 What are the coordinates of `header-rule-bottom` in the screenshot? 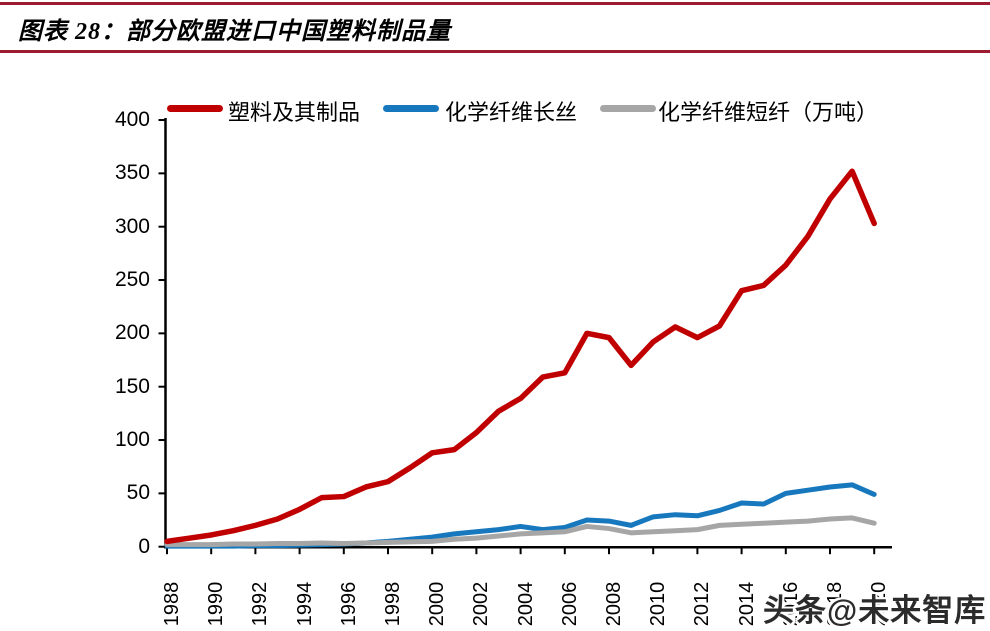 It's located at (495, 51).